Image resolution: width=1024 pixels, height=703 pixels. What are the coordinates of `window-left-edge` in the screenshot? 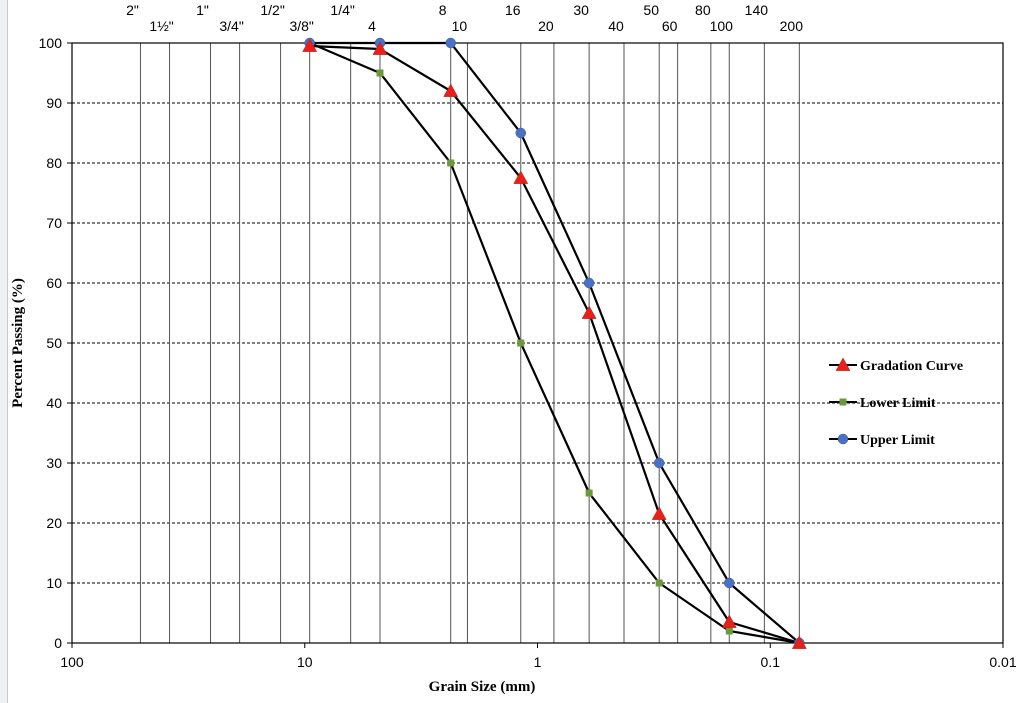 It's located at (4, 351).